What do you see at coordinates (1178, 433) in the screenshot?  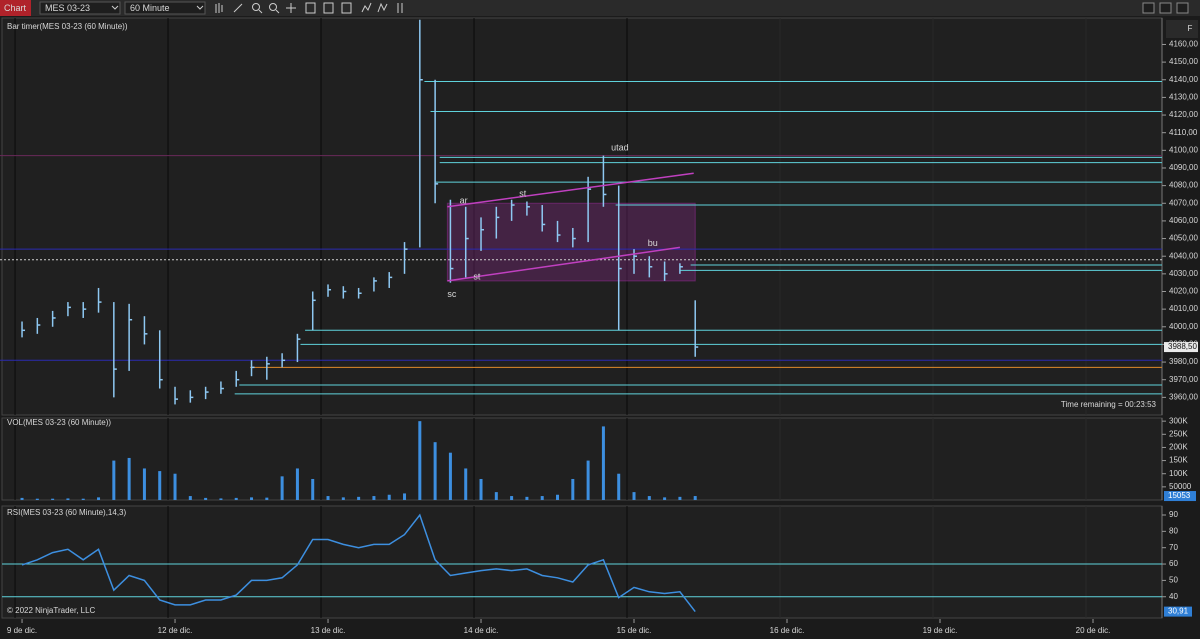 I see `y-tick-label: 250K` at bounding box center [1178, 433].